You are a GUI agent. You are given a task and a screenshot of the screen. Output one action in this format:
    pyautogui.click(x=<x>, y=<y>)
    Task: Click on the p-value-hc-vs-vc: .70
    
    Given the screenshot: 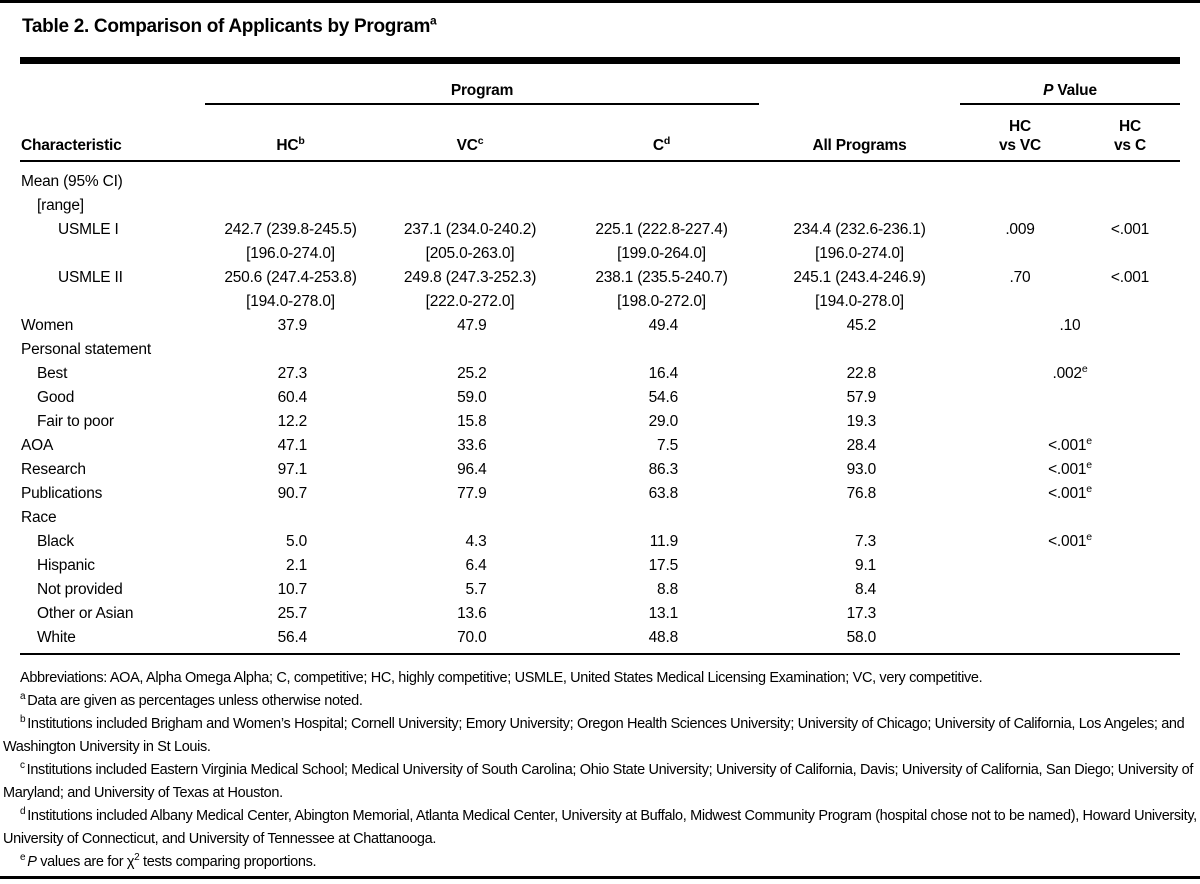 What is the action you would take?
    pyautogui.click(x=1020, y=277)
    